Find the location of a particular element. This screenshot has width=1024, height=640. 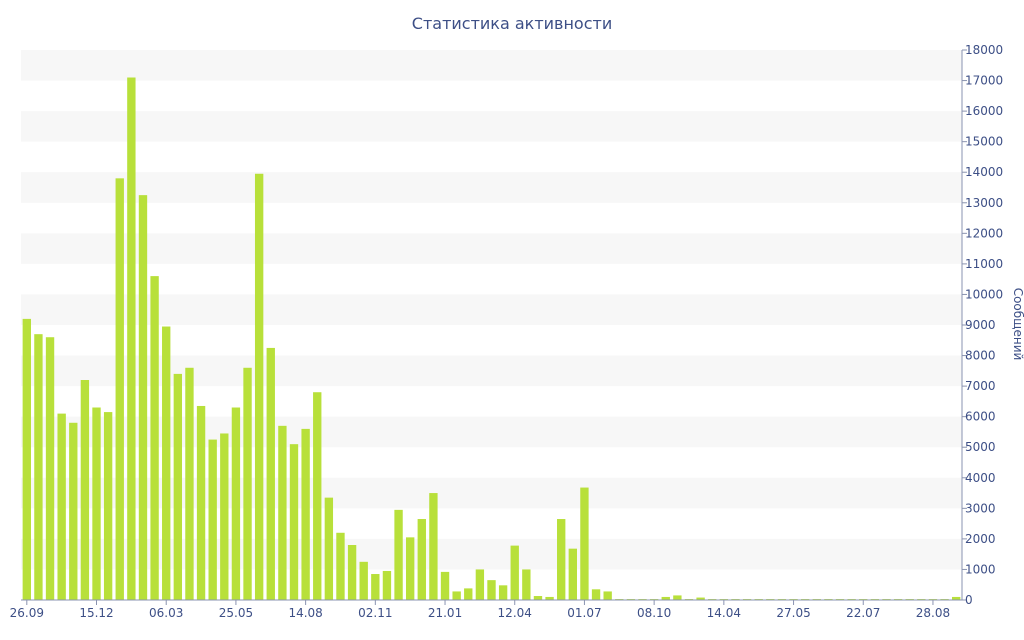

x-tick-label: 27.05 is located at coordinates (793, 613).